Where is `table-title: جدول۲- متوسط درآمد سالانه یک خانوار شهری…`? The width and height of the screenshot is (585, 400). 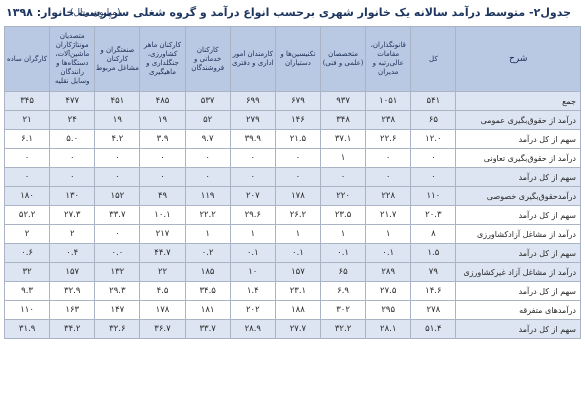
table-title: جدول۲- متوسط درآمد سالانه یک خانوار شهری… is located at coordinates (288, 12).